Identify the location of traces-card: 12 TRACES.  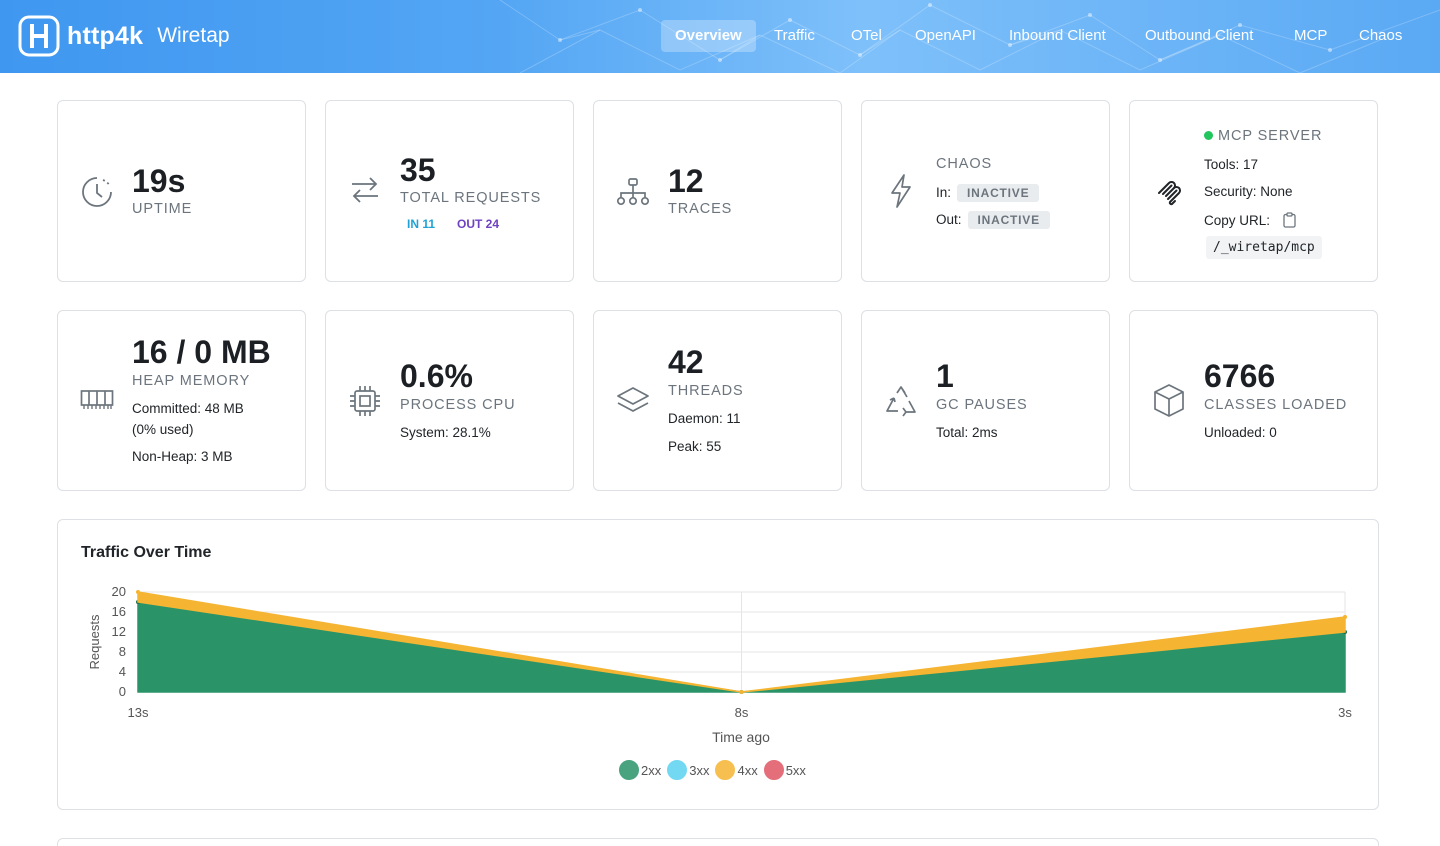
(717, 191).